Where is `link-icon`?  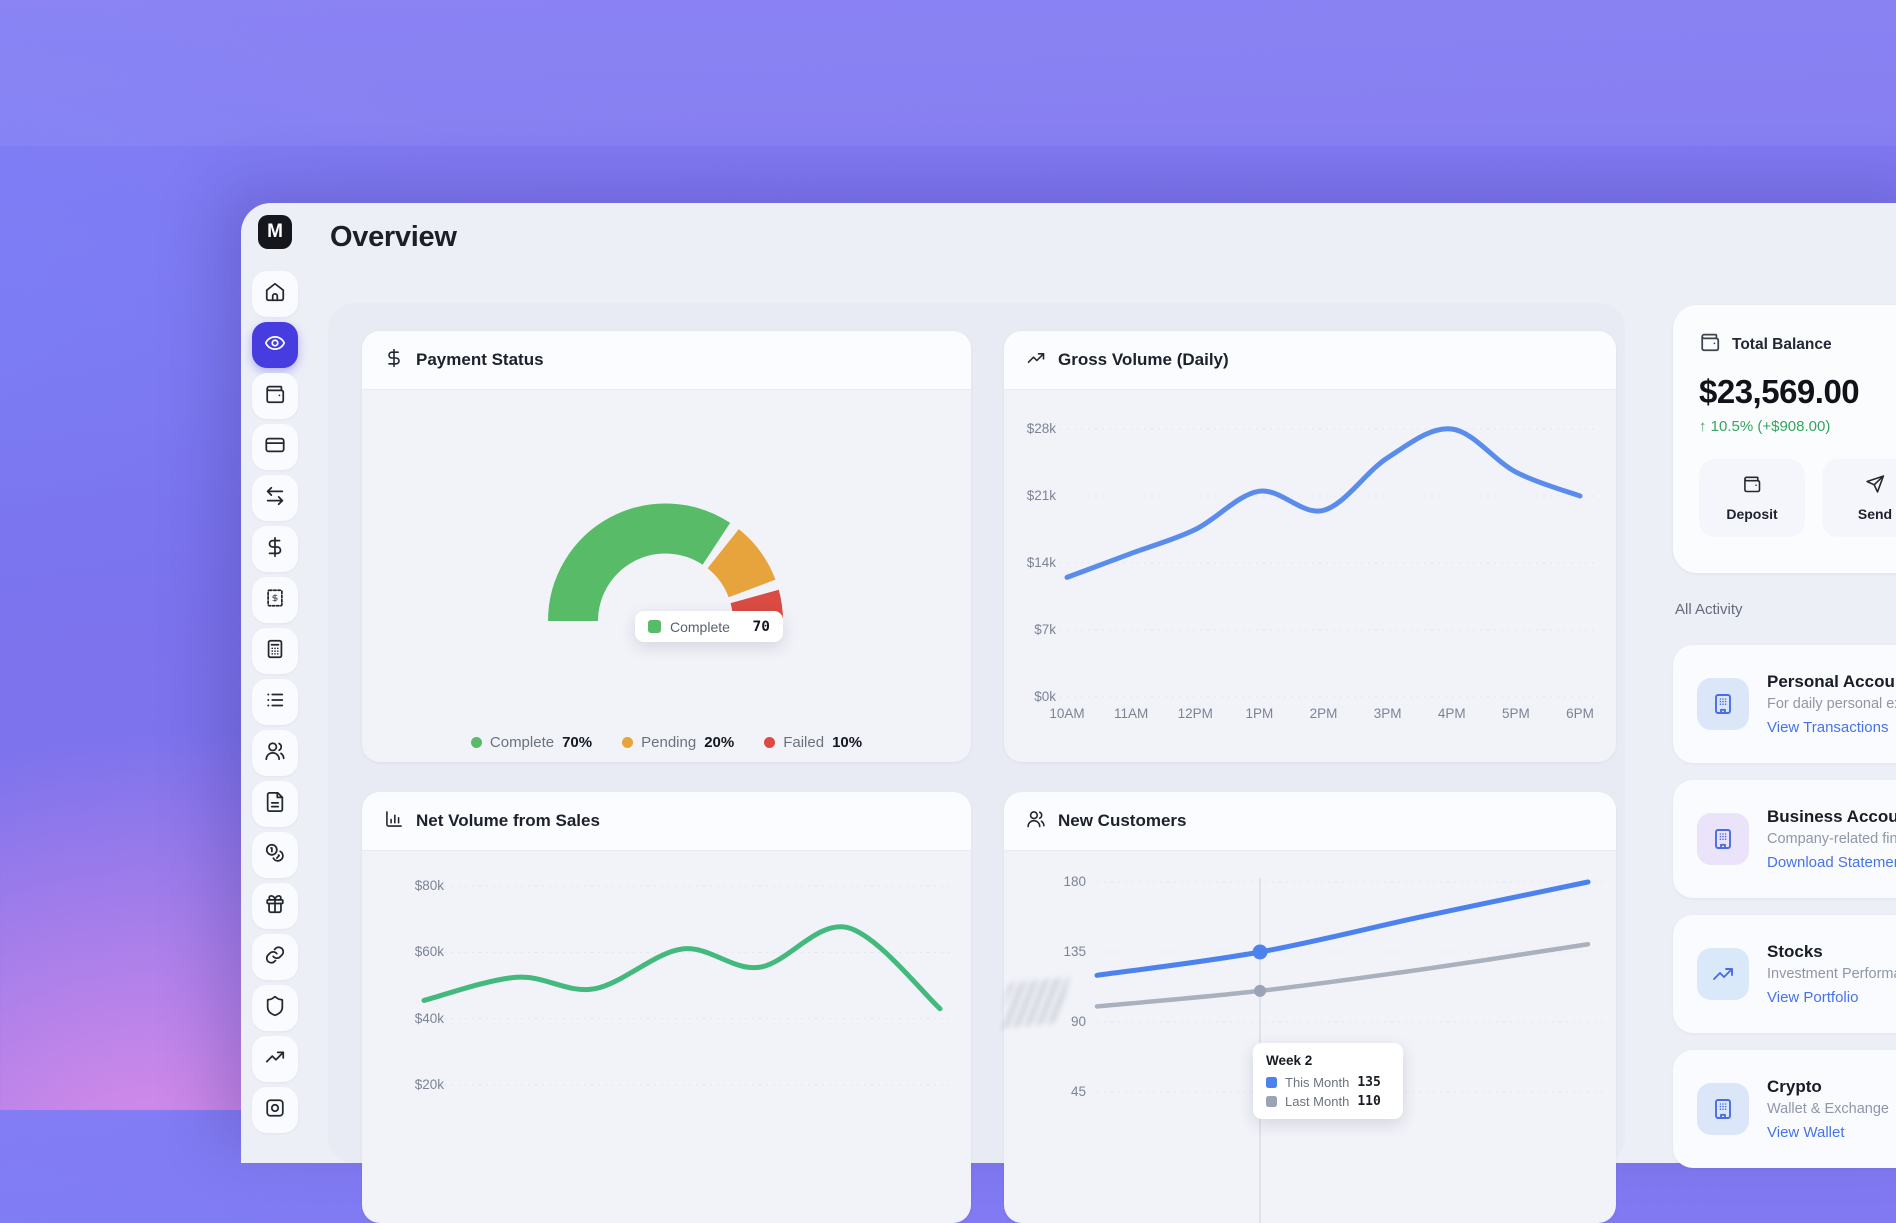
link-icon is located at coordinates (275, 957).